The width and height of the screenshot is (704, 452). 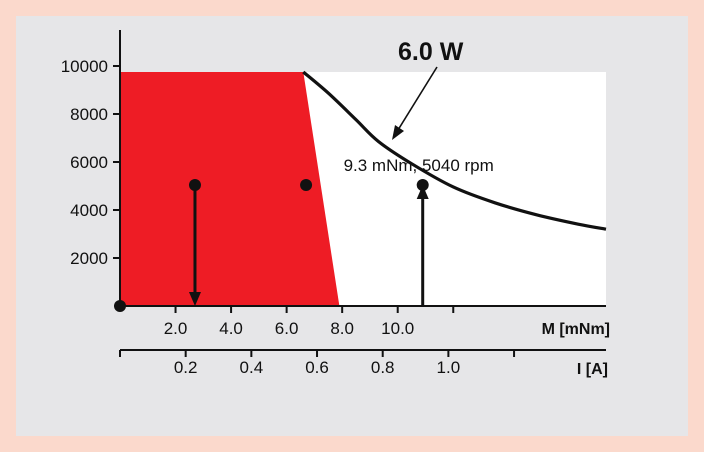 What do you see at coordinates (89, 210) in the screenshot?
I see `y-tick-label: 4000` at bounding box center [89, 210].